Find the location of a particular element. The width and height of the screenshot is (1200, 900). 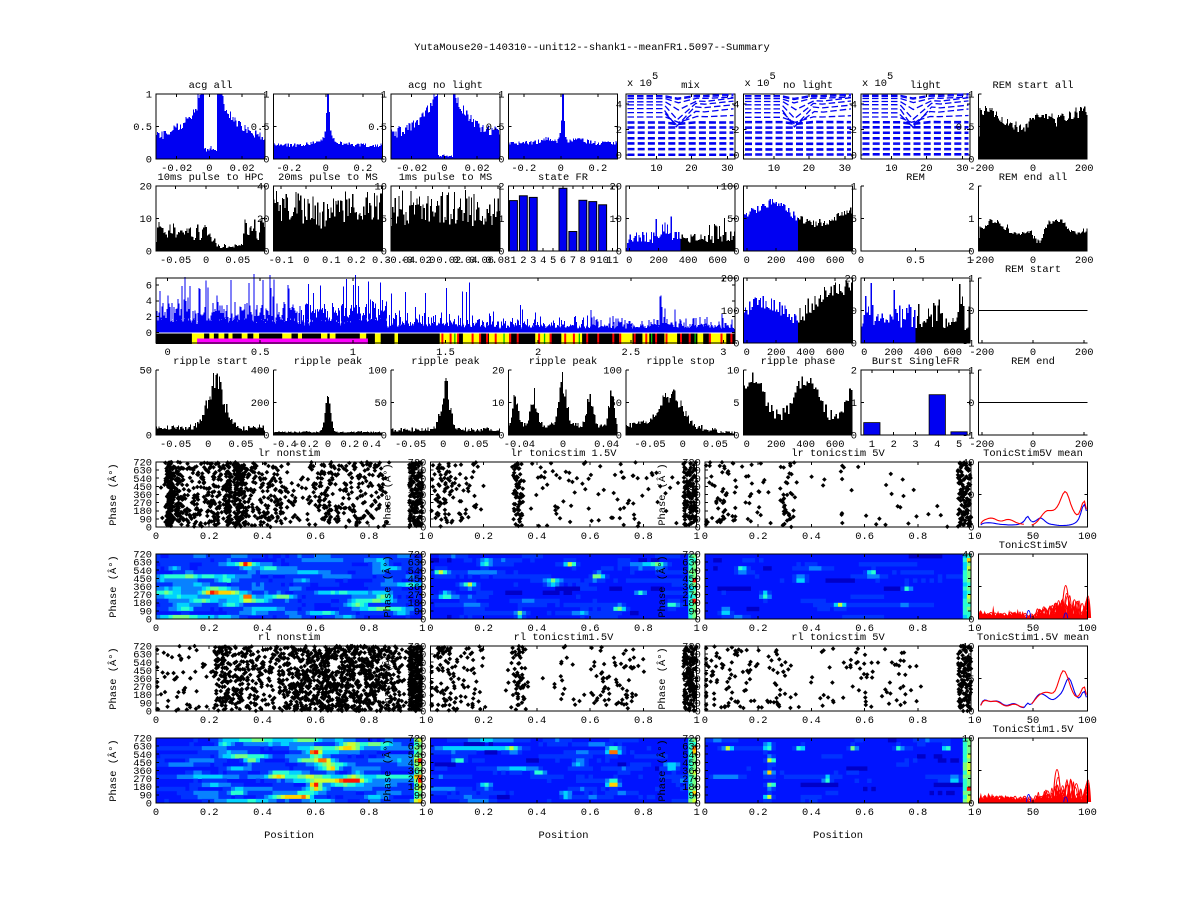

svg-text: 180 is located at coordinates (142, 696).